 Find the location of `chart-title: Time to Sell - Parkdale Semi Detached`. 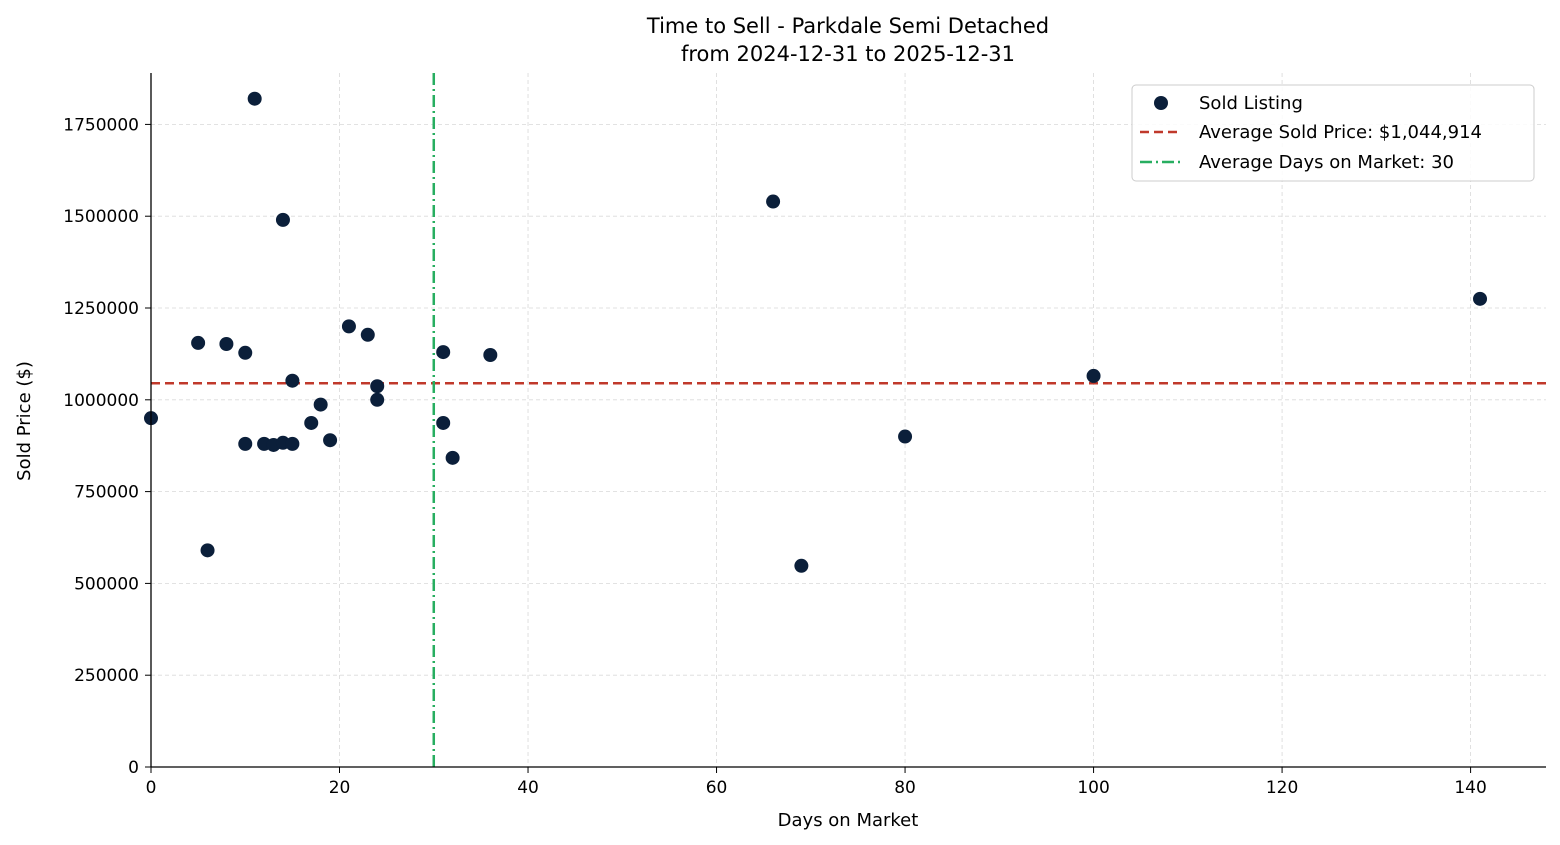

chart-title: Time to Sell - Parkdale Semi Detached is located at coordinates (847, 26).